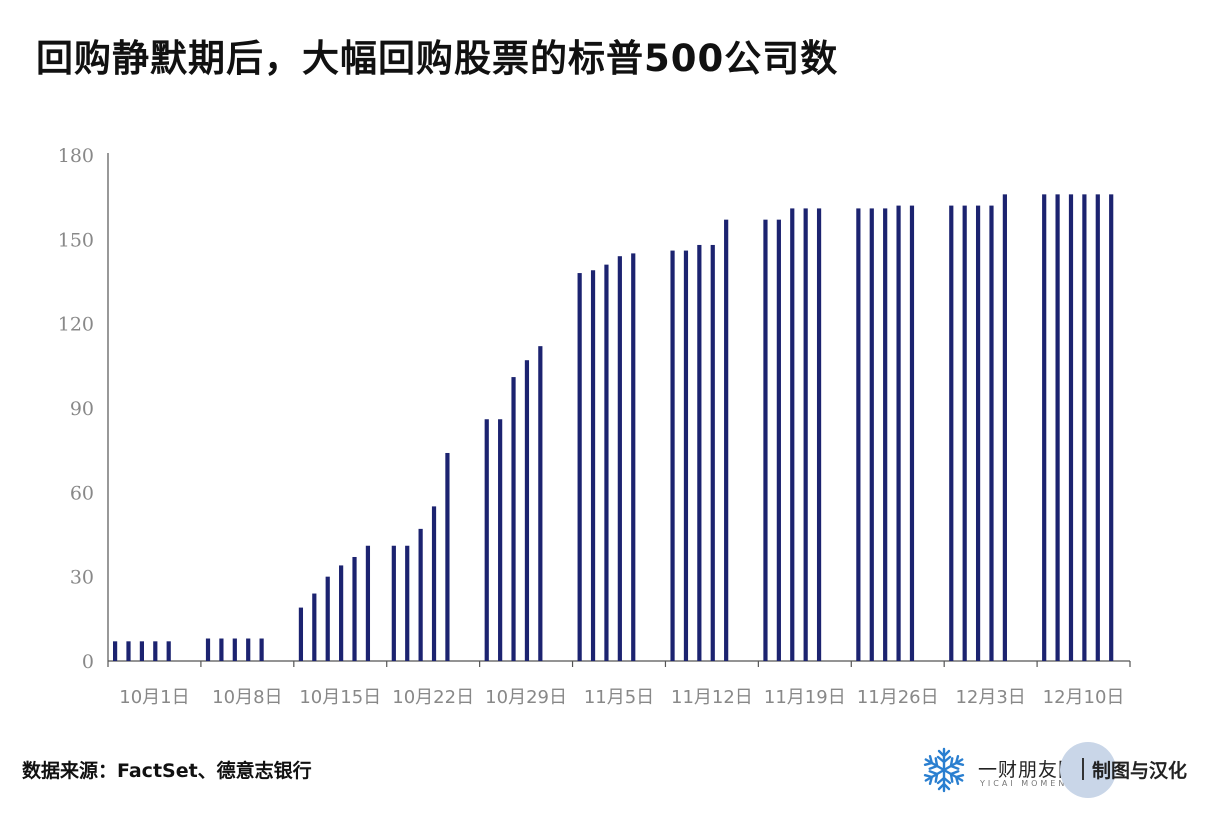  I want to click on y-tick-label: 180, so click(76, 156).